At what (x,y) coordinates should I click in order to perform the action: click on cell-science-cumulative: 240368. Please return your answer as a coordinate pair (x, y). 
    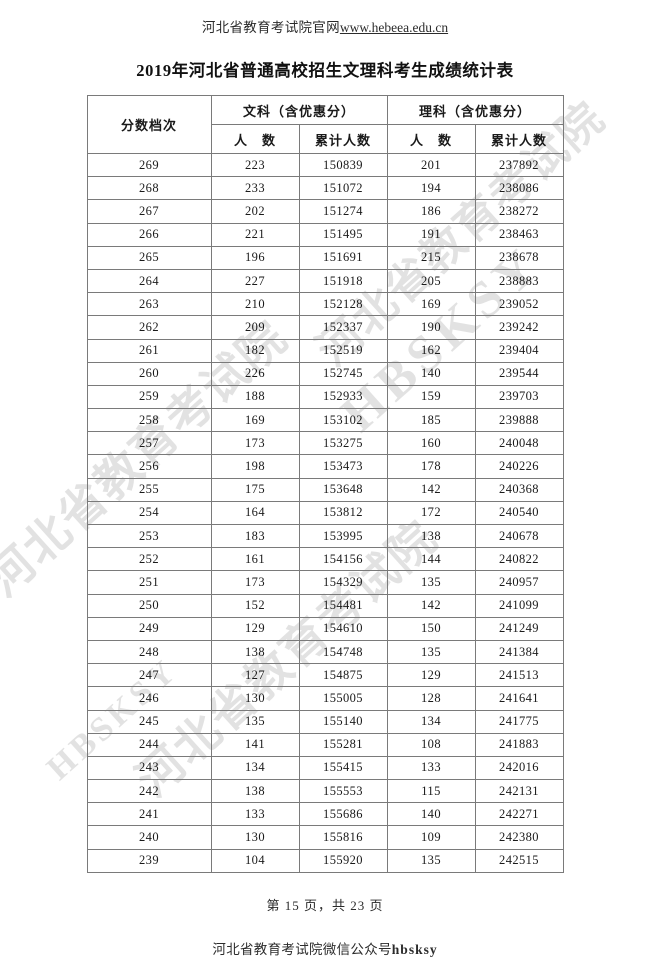
    Looking at the image, I should click on (519, 489).